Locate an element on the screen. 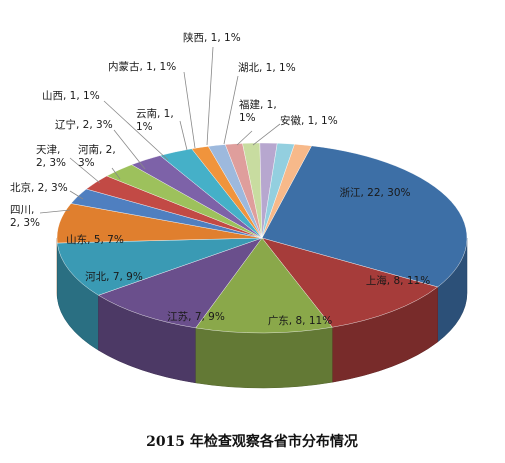  slice-label-13: 云南, 1, 1% is located at coordinates (155, 120).